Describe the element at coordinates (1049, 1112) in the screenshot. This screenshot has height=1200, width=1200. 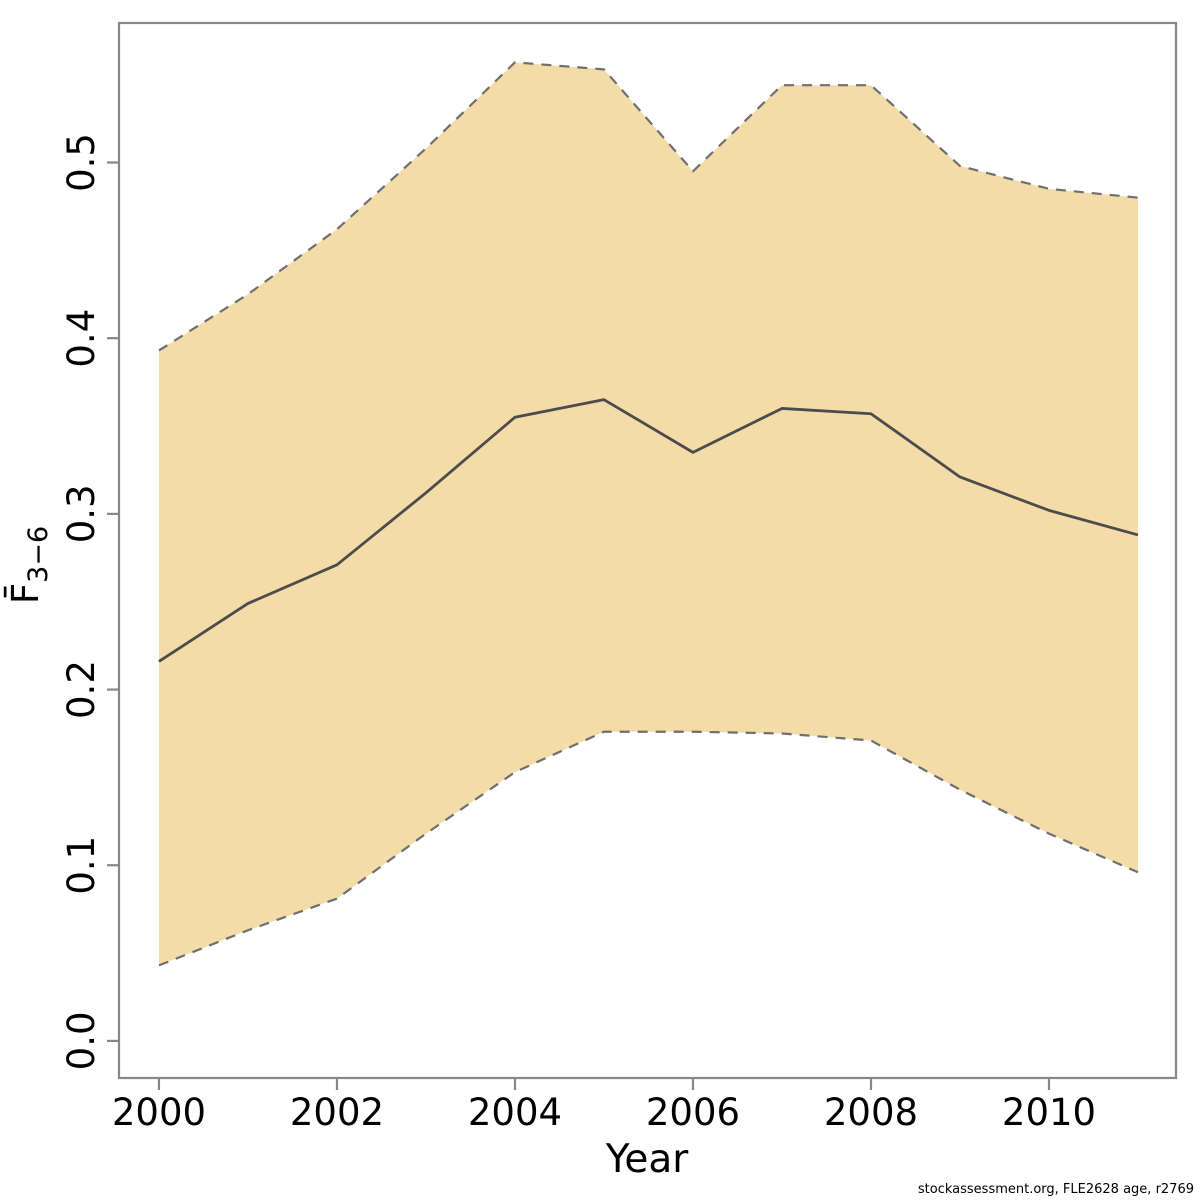
I see `x-tick-label: 2010` at that location.